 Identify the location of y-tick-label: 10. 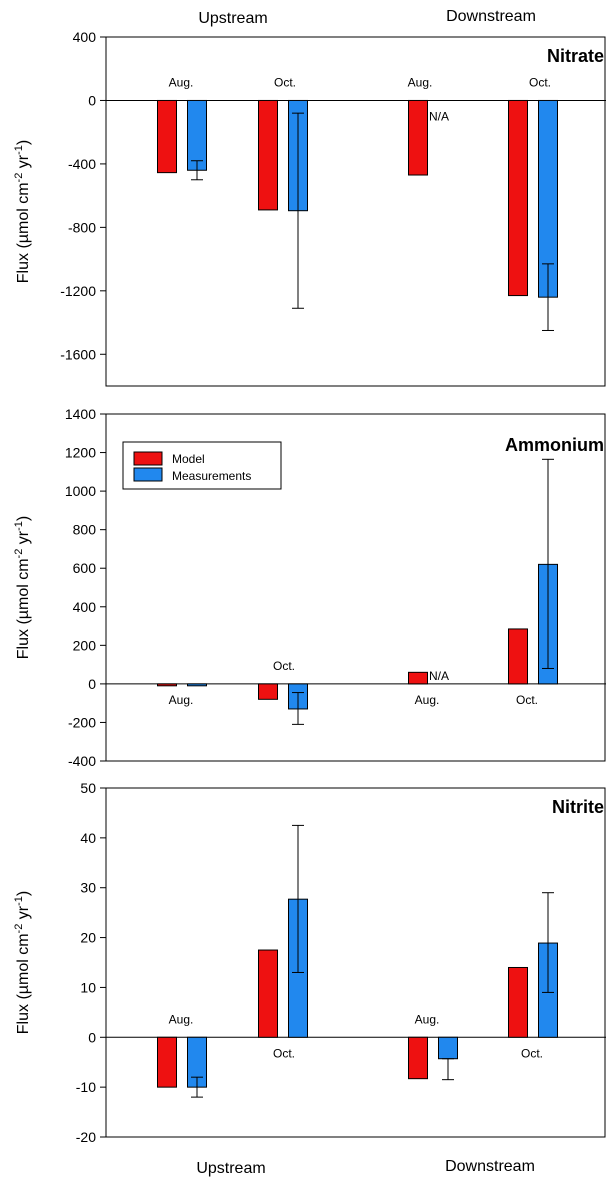
(88, 987).